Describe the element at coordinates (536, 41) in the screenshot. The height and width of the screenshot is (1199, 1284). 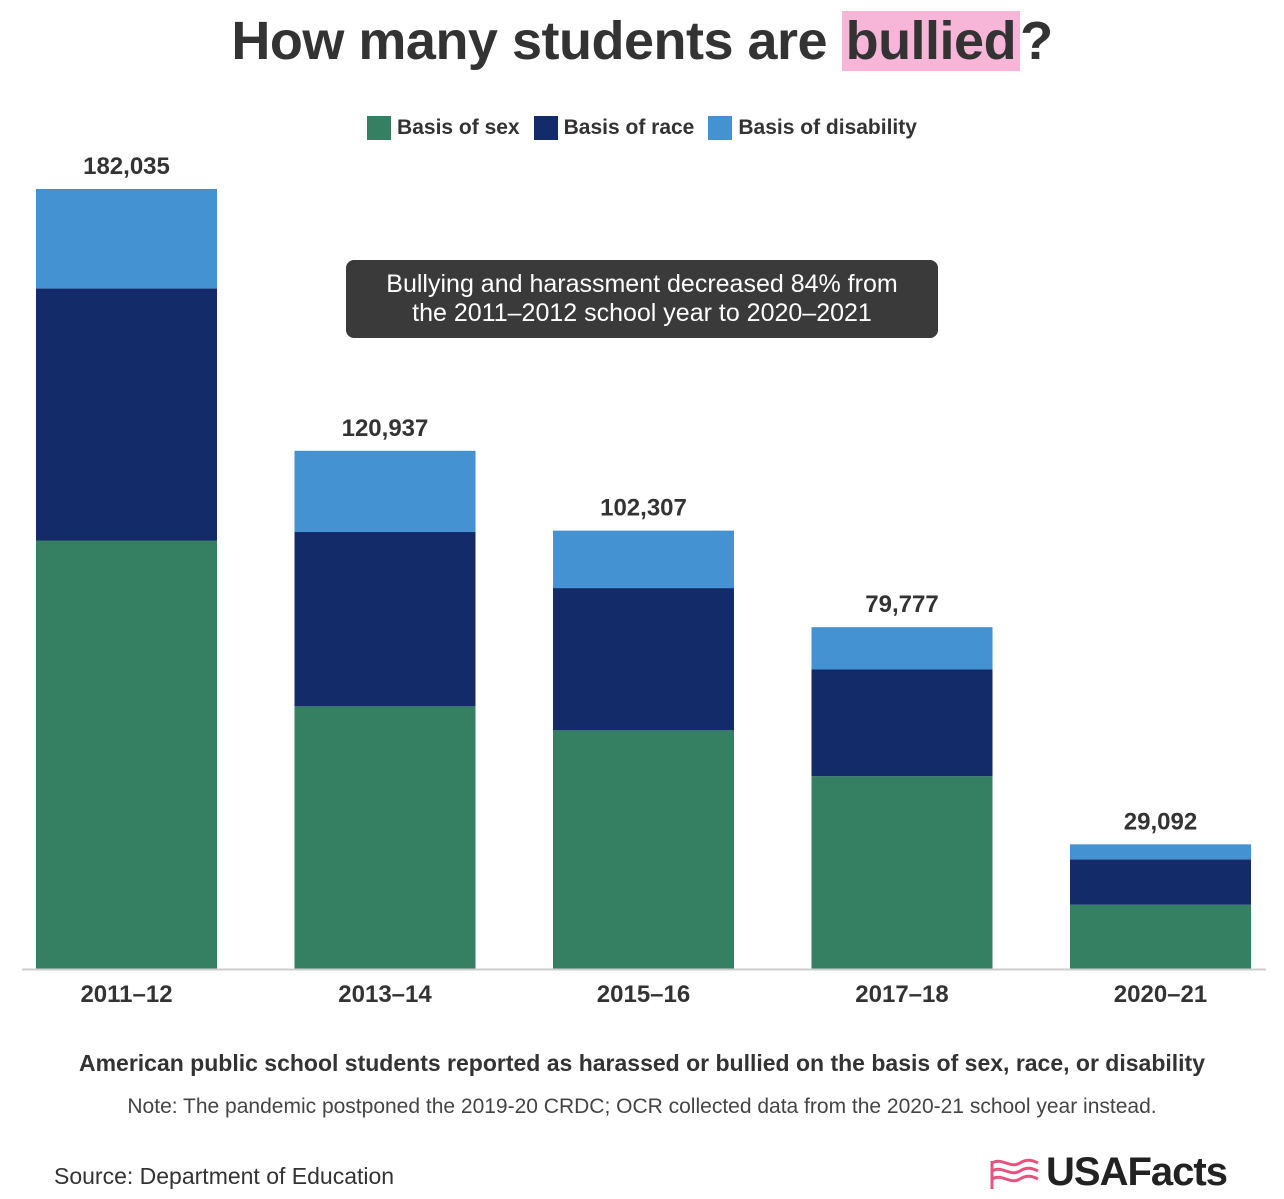
I see `title-prefix: How many students are` at that location.